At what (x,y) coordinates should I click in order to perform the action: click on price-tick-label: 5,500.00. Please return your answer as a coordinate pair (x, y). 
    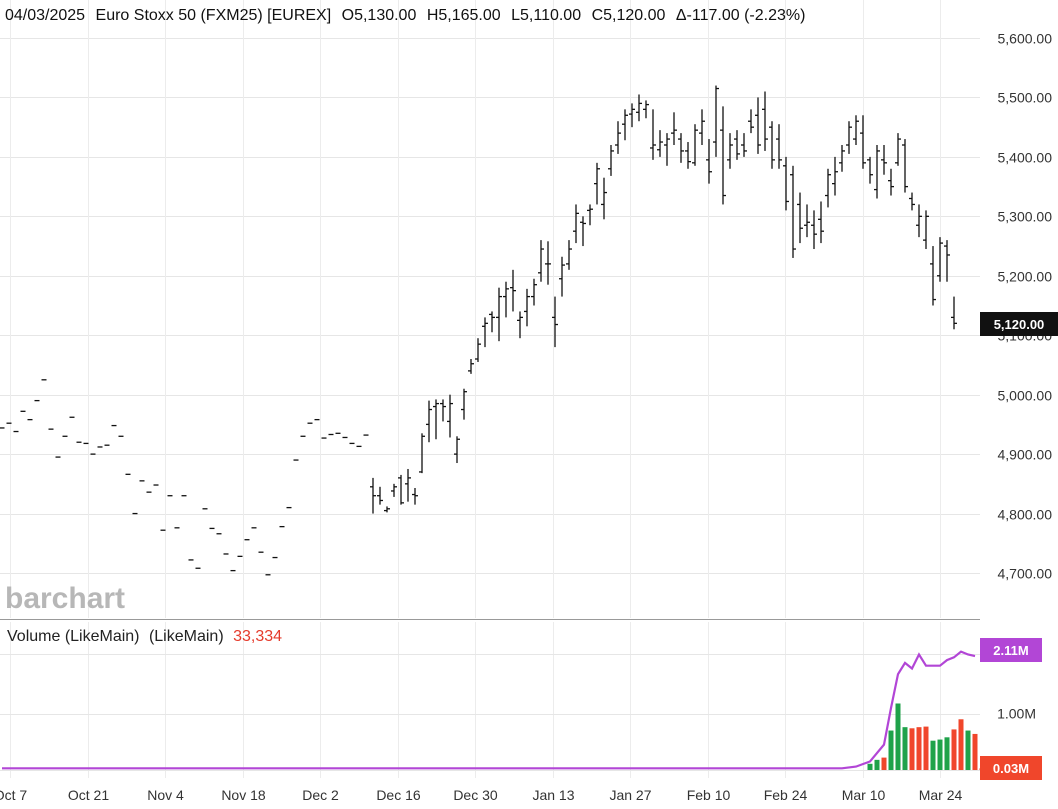
    Looking at the image, I should click on (1025, 98).